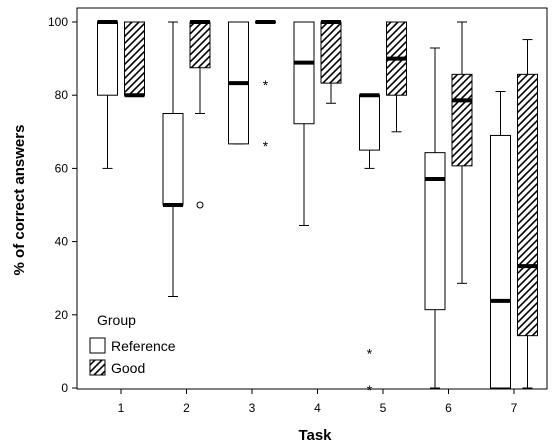 The height and width of the screenshot is (446, 554). Describe the element at coordinates (121, 408) in the screenshot. I see `x-tick-label: 1` at that location.